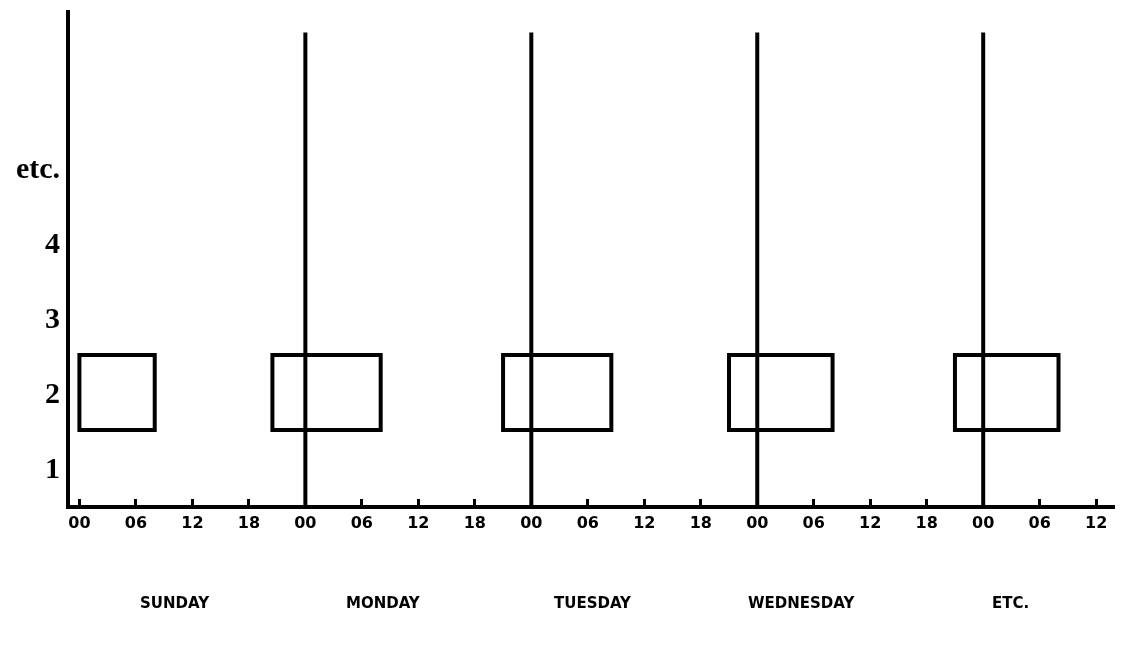 The image size is (1135, 665). I want to click on text: SUNDAY, so click(175, 603).